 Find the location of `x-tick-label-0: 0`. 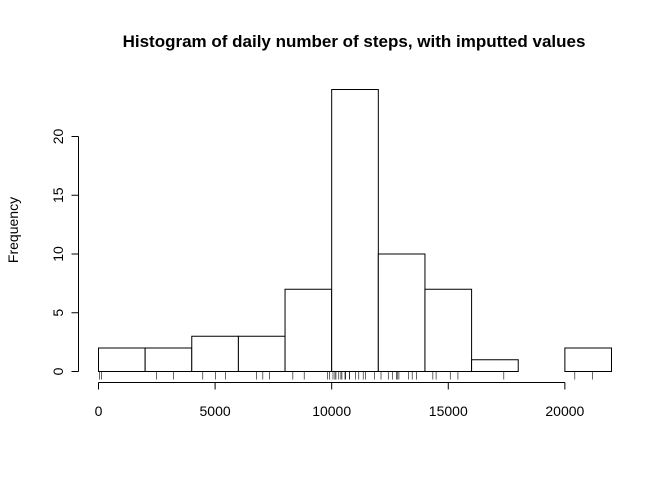

x-tick-label-0: 0 is located at coordinates (99, 411).